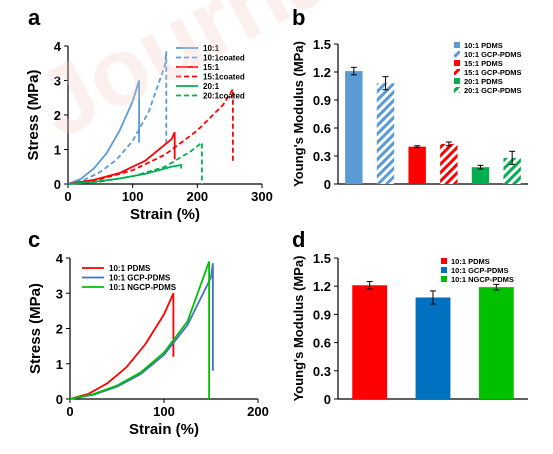 The width and height of the screenshot is (553, 454). I want to click on panel-label: d, so click(298, 239).